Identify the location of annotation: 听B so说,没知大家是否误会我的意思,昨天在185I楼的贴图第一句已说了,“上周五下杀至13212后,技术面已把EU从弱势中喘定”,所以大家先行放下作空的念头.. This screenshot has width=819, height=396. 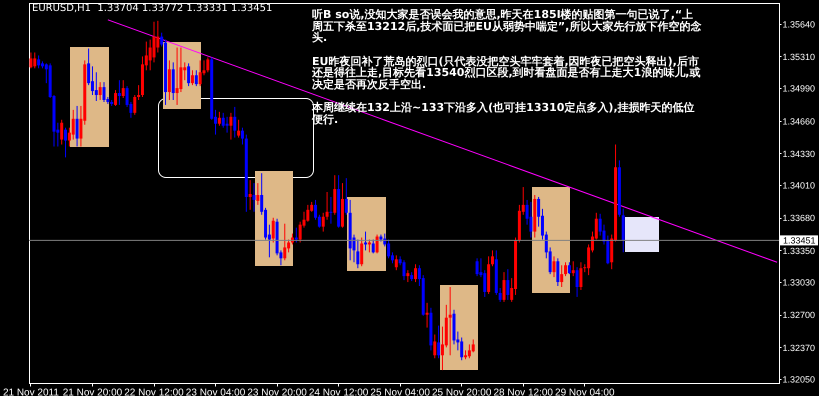
(507, 26).